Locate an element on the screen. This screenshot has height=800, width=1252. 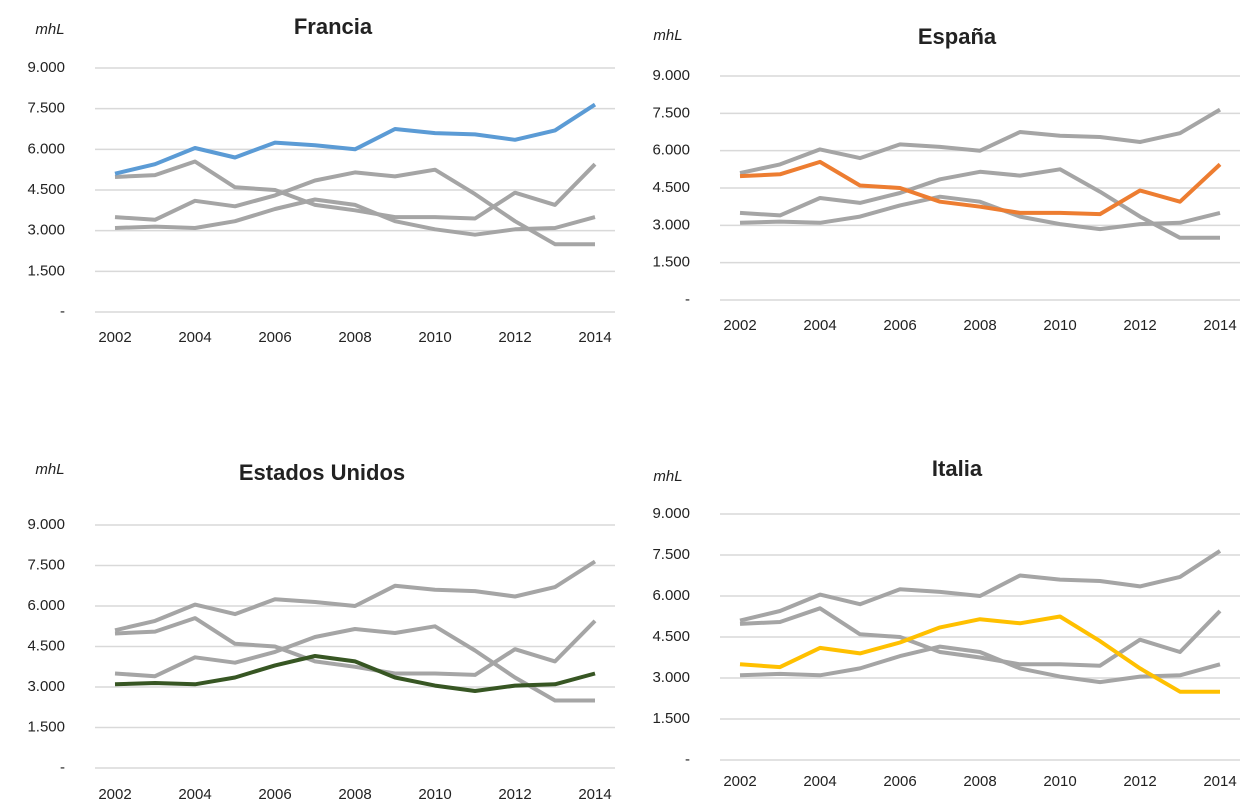
chart-title: Estados Unidos is located at coordinates (322, 472).